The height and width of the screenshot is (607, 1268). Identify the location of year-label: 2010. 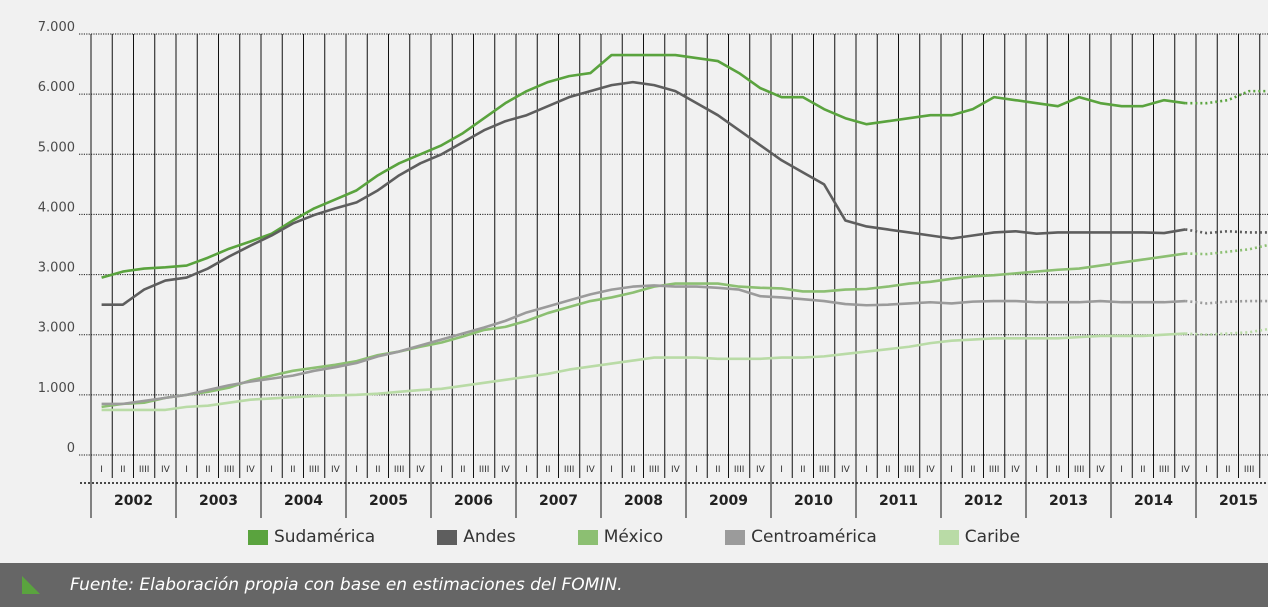
(813, 501).